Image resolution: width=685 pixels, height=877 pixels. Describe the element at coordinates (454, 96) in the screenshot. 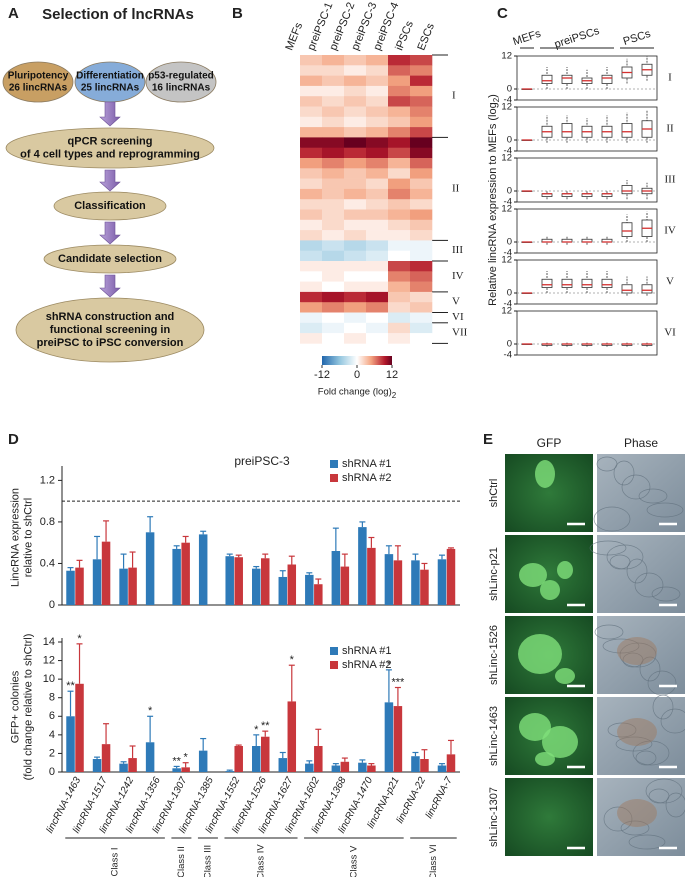

I see `group-label: I` at that location.